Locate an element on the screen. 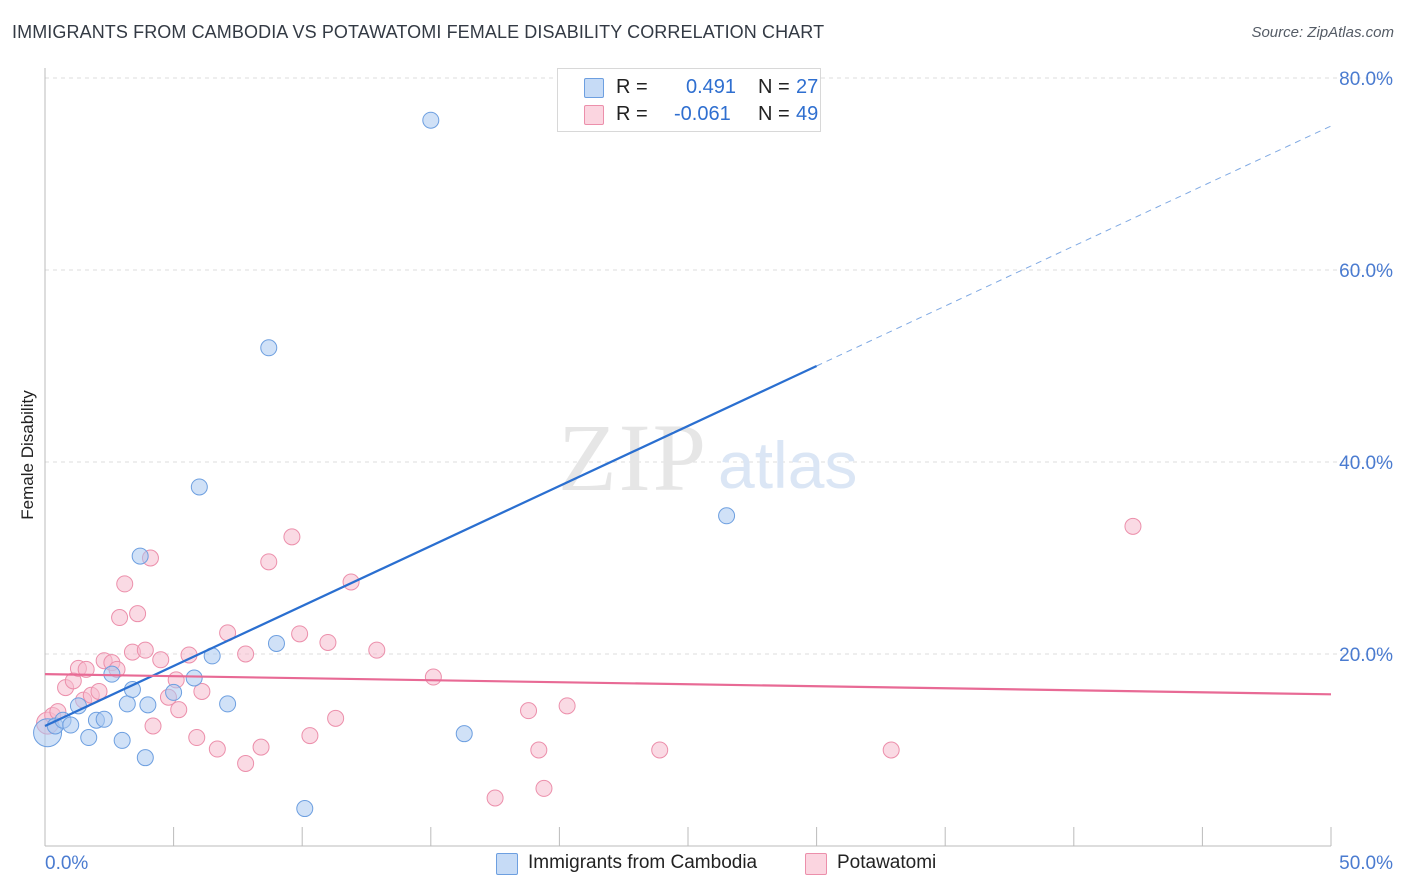 Image resolution: width=1406 pixels, height=892 pixels. watermark: ZIP atlas is located at coordinates (707, 457).